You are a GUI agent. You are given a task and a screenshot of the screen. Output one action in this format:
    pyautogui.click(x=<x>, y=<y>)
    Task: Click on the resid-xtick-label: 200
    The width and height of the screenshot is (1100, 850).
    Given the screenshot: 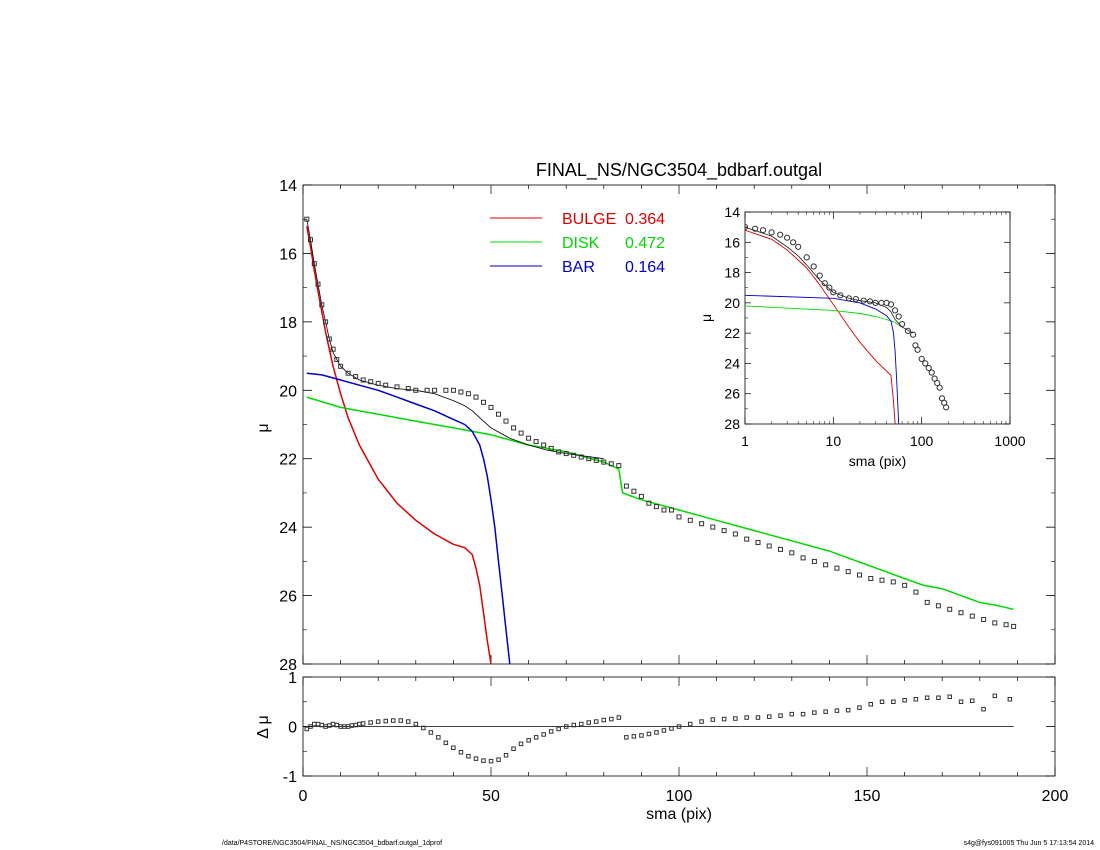 What is the action you would take?
    pyautogui.click(x=1055, y=796)
    